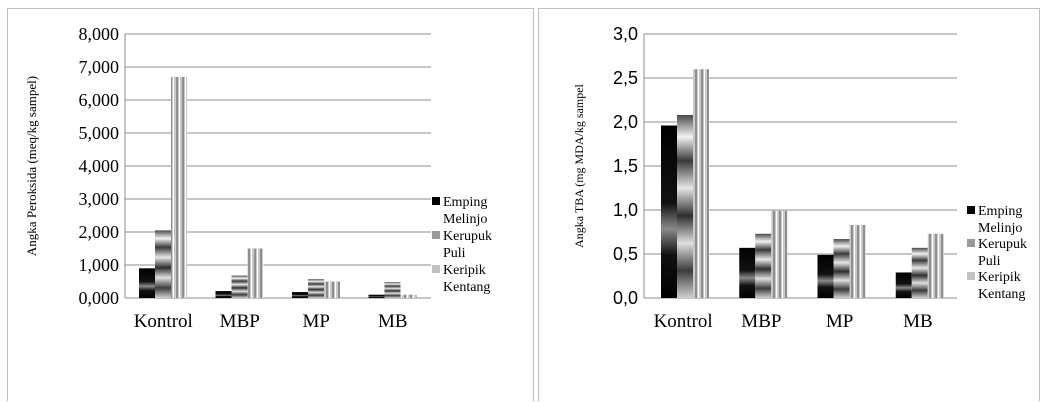 The width and height of the screenshot is (1040, 402). Describe the element at coordinates (99, 265) in the screenshot. I see `y-tick-label: 1,000` at that location.